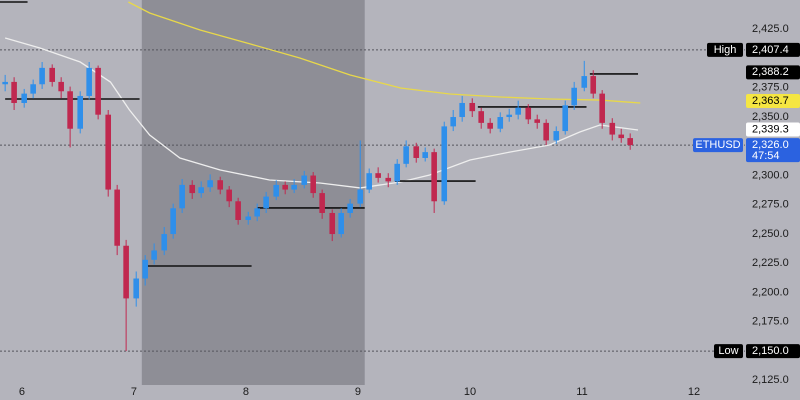  What do you see at coordinates (770, 205) in the screenshot?
I see `y-tick-label: 2,275.0` at bounding box center [770, 205].